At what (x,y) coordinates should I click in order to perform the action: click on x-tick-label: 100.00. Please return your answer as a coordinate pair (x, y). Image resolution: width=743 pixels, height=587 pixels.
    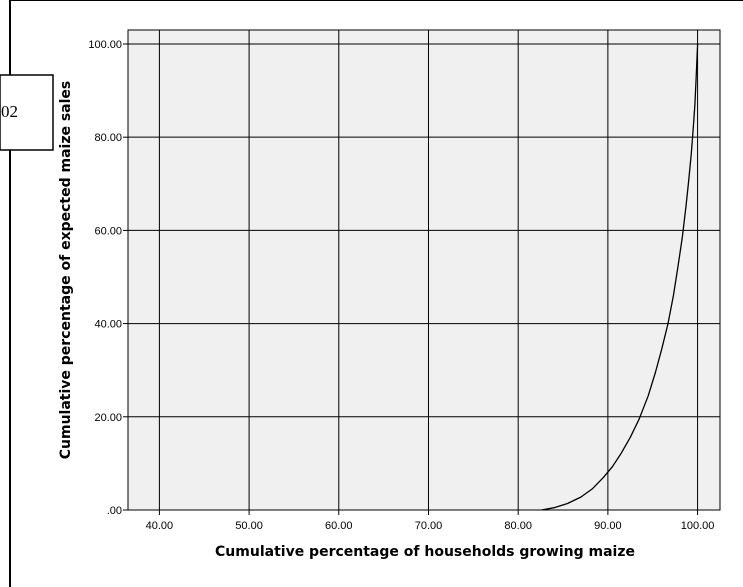
    Looking at the image, I should click on (698, 526).